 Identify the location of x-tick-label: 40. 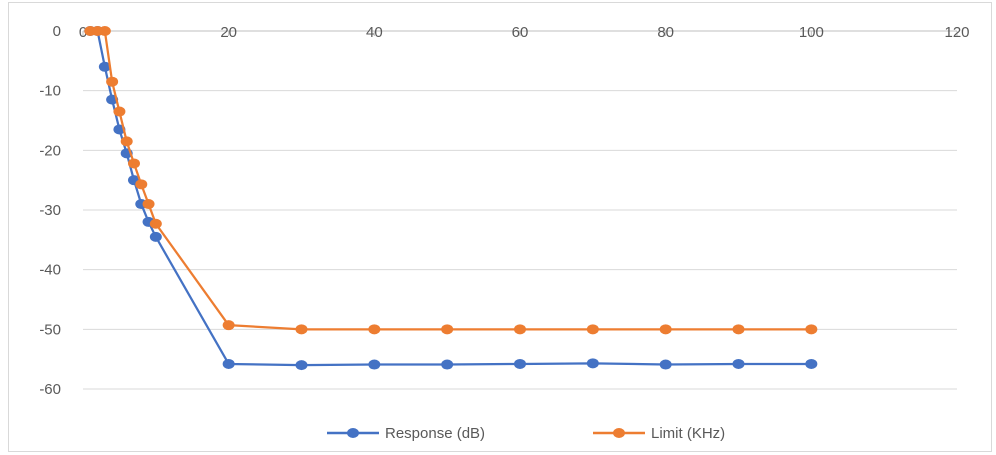
(374, 32).